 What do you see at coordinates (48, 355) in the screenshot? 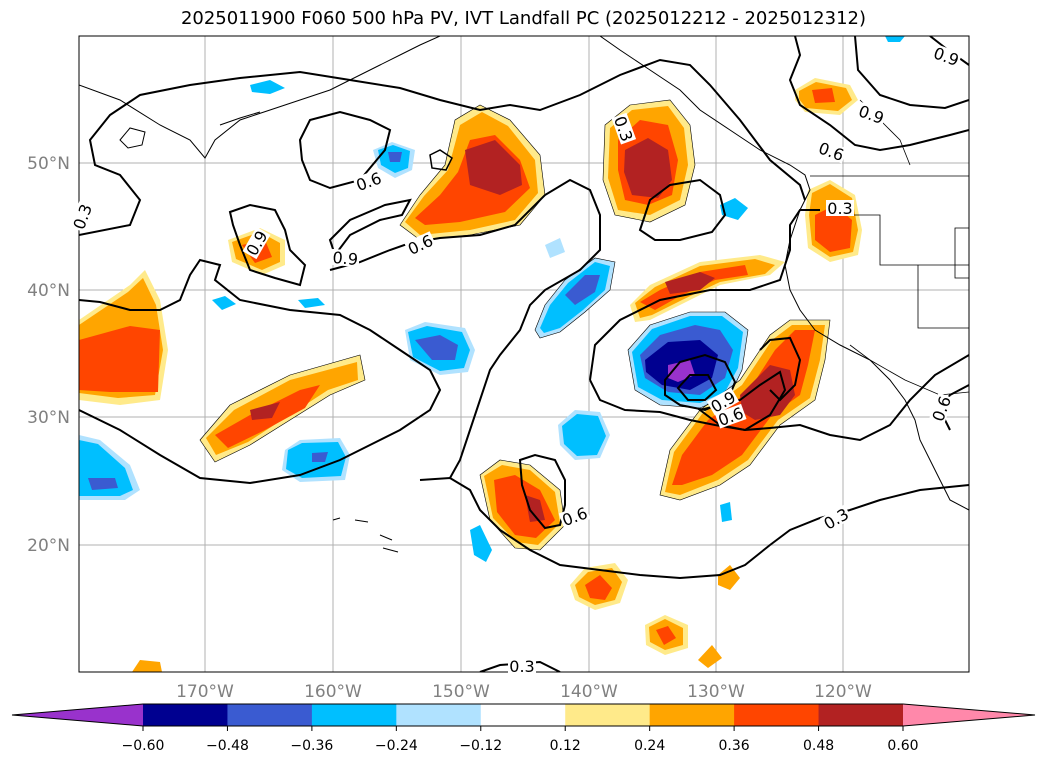
I see `latitude-labels: 50°N 40°N 30°N 20°N` at bounding box center [48, 355].